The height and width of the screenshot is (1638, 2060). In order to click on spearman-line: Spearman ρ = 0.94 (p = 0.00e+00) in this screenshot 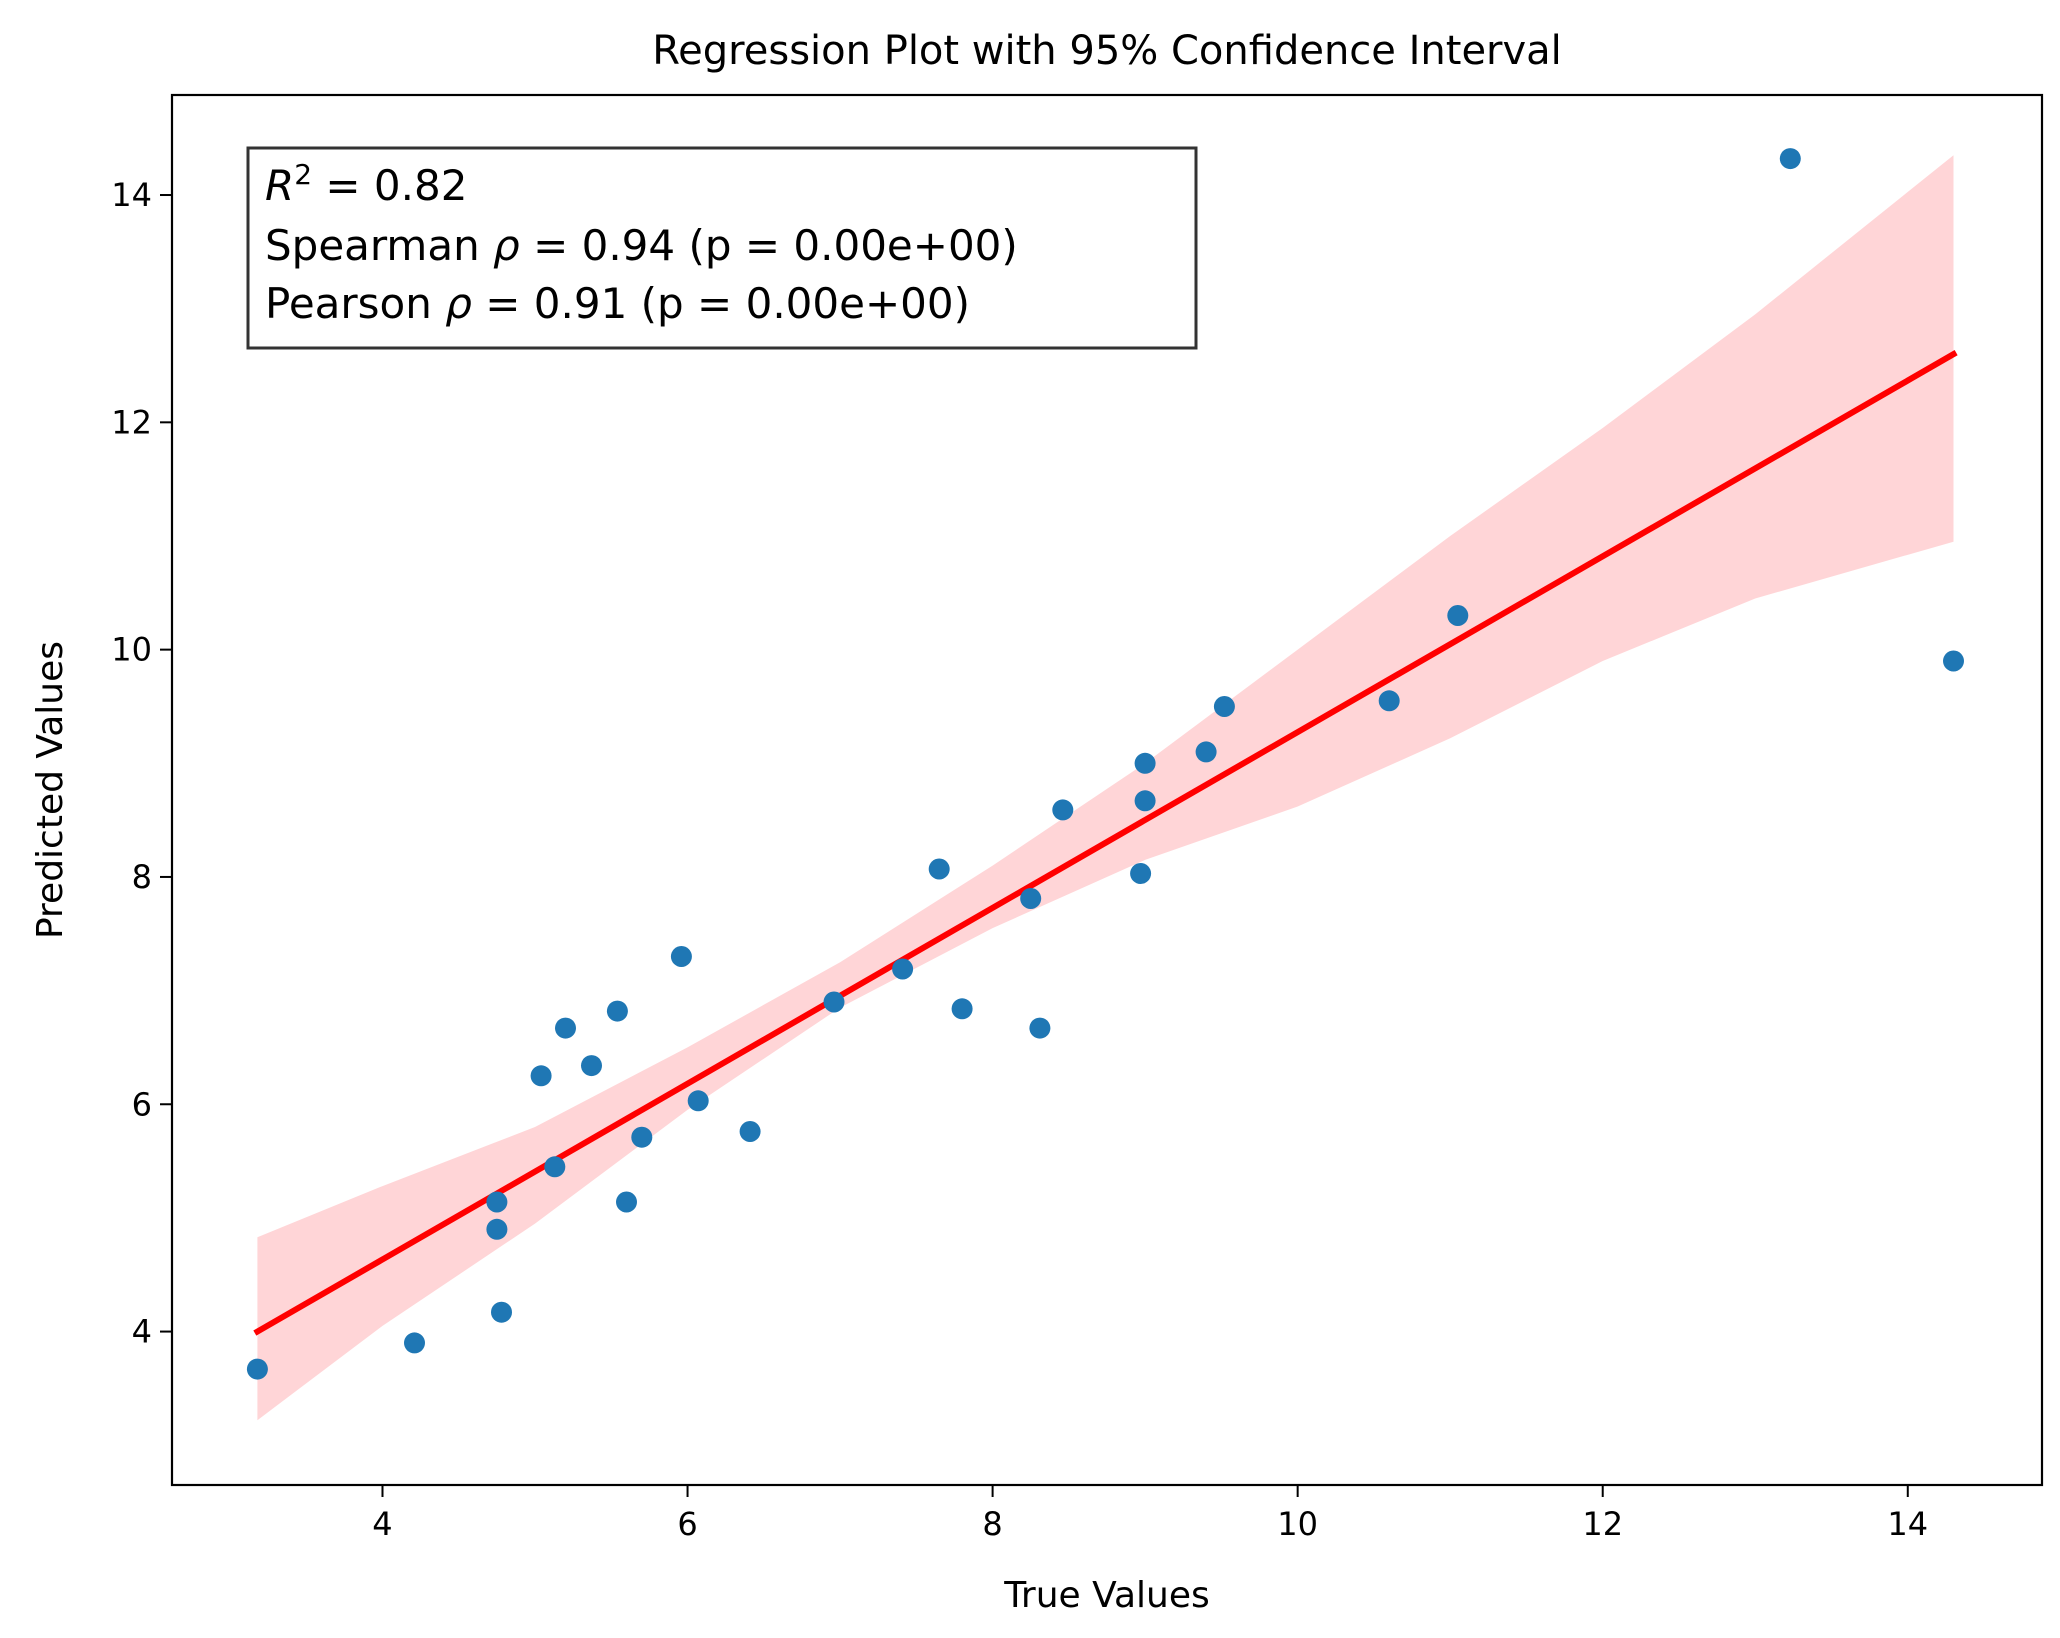, I will do `click(641, 245)`.